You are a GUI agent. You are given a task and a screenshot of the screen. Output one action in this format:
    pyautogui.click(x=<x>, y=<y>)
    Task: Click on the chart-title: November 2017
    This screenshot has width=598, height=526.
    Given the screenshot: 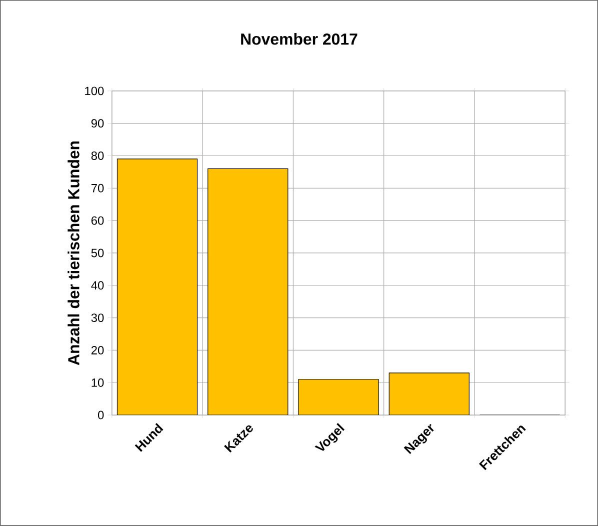 What is the action you would take?
    pyautogui.click(x=299, y=39)
    